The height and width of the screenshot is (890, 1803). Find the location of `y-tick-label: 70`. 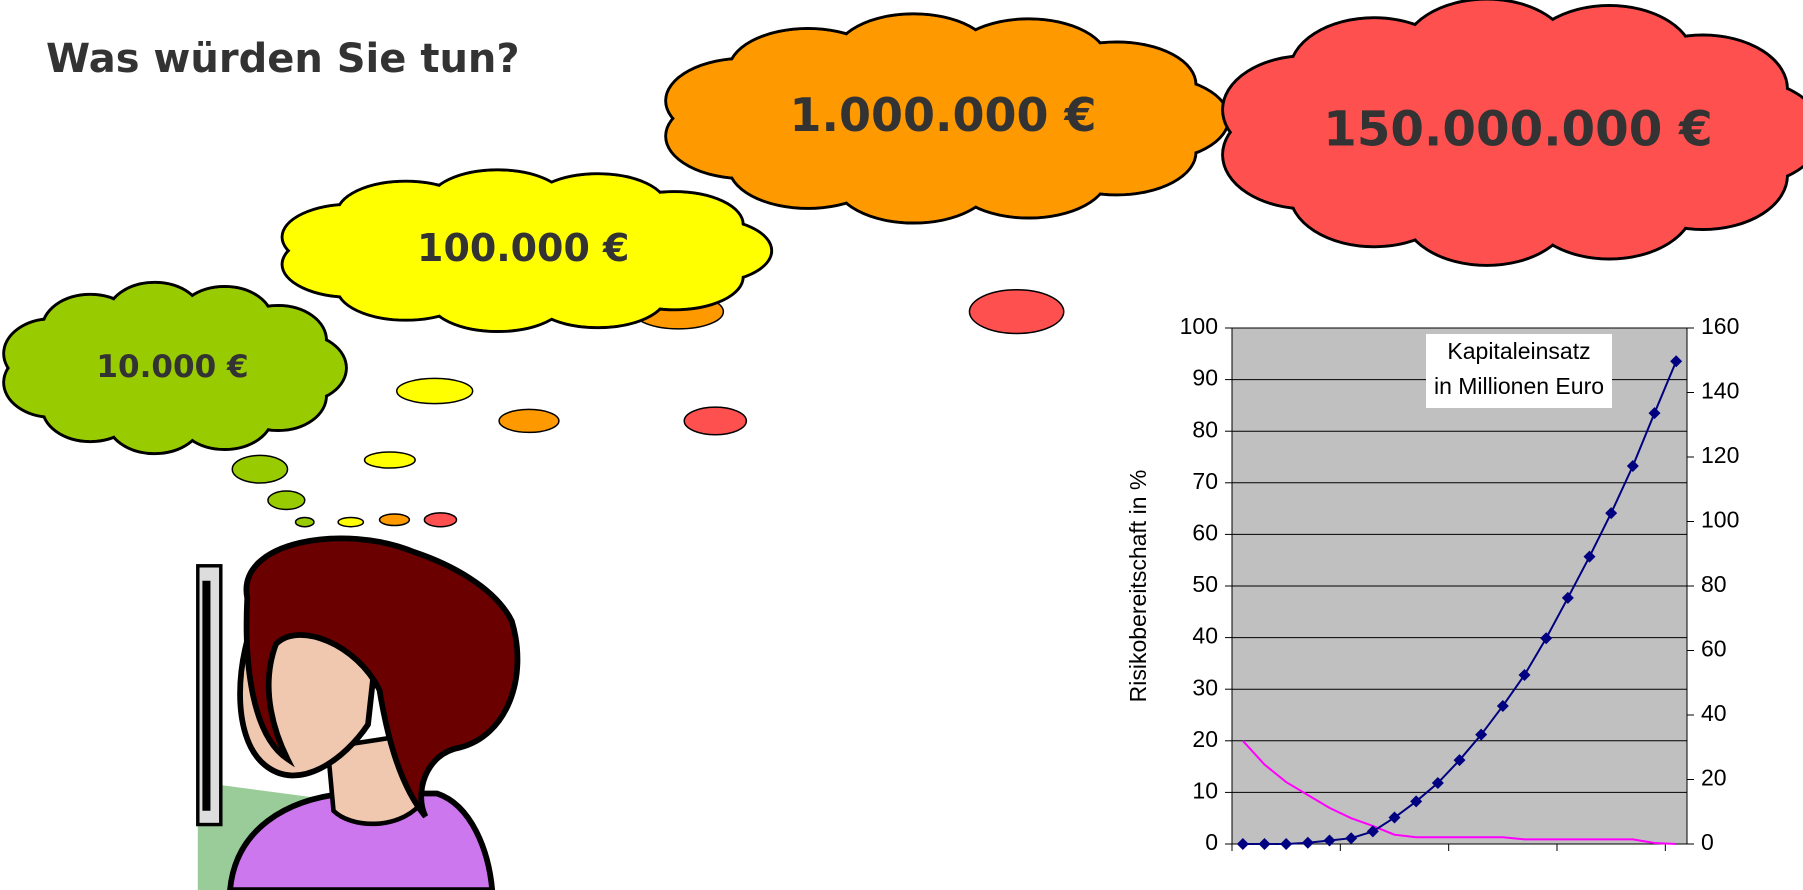

y-tick-label: 70 is located at coordinates (1205, 481).